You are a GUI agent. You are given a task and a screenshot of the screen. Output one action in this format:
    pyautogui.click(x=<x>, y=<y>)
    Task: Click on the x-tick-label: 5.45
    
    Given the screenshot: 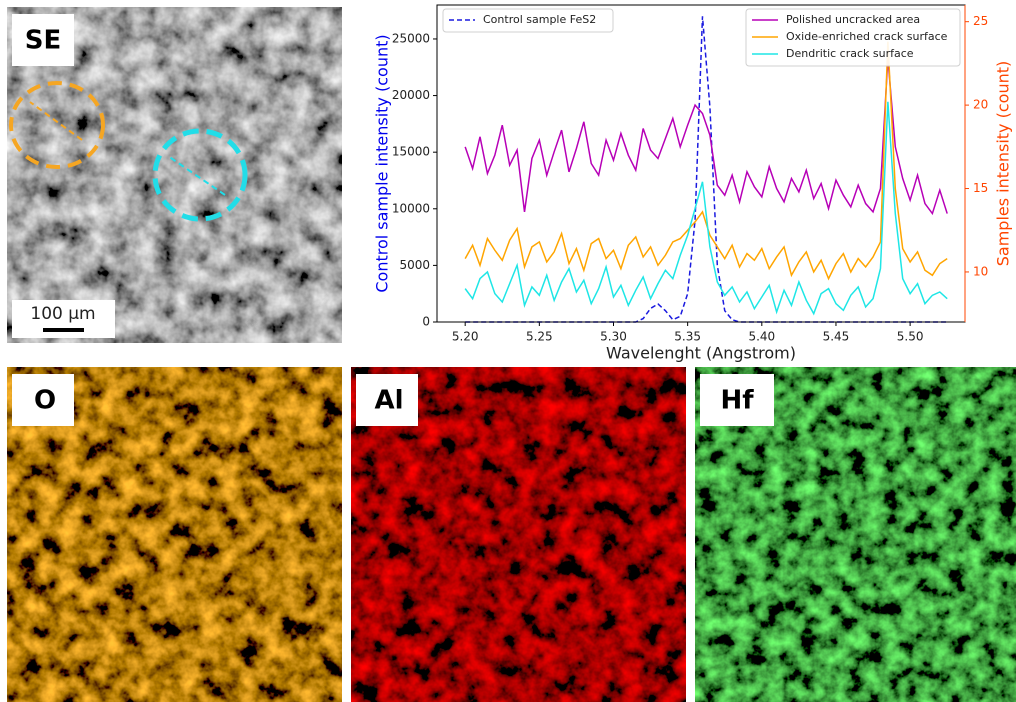 What is the action you would take?
    pyautogui.click(x=836, y=337)
    